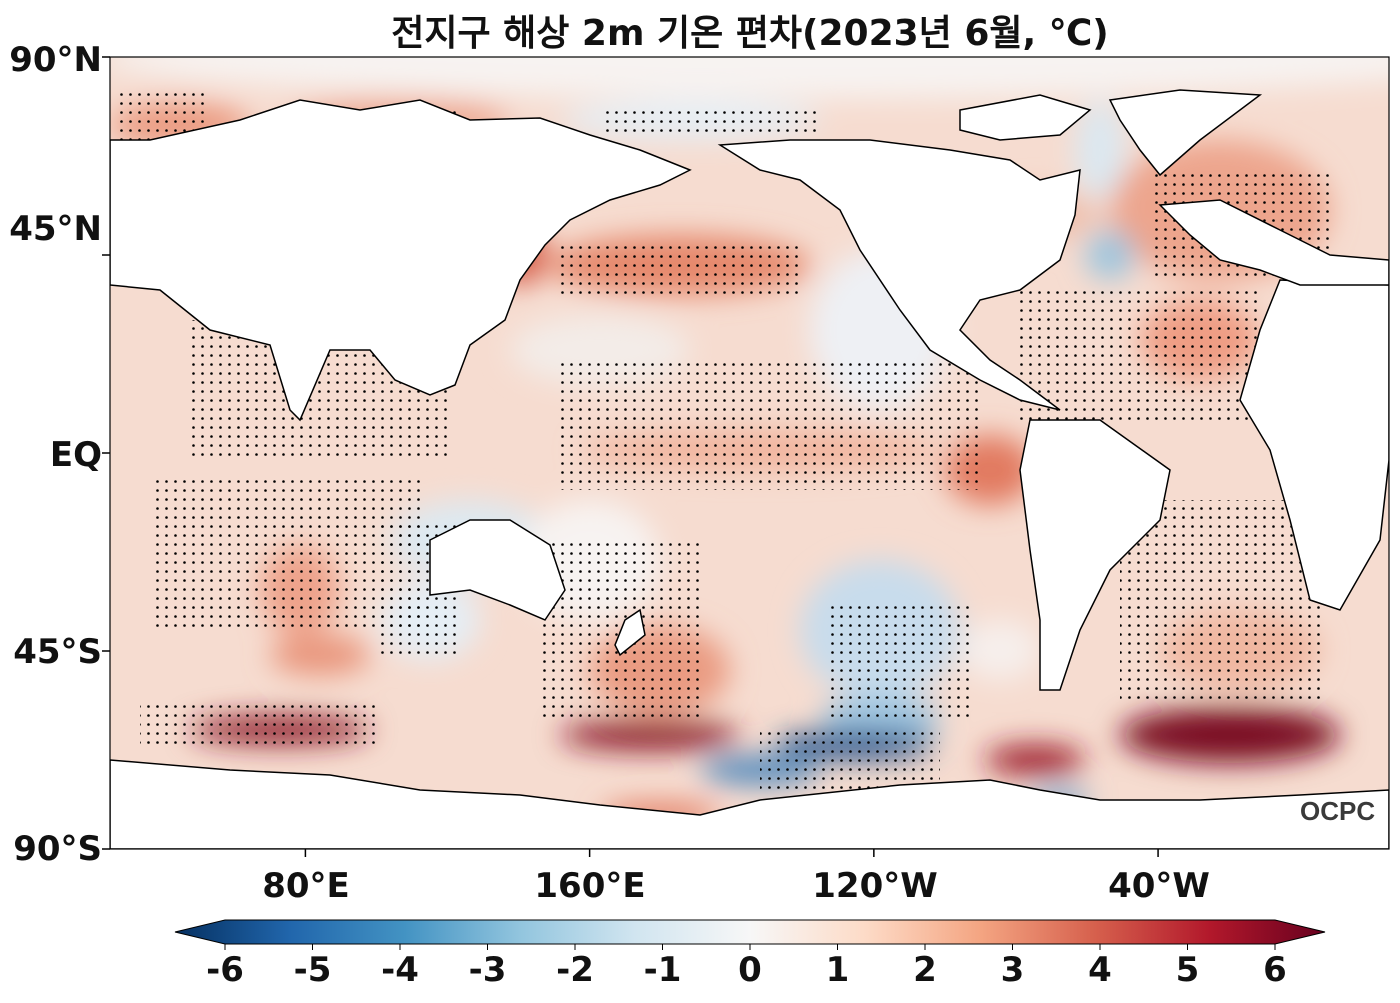  I want to click on colorbar-tick-label: -2, so click(575, 970).